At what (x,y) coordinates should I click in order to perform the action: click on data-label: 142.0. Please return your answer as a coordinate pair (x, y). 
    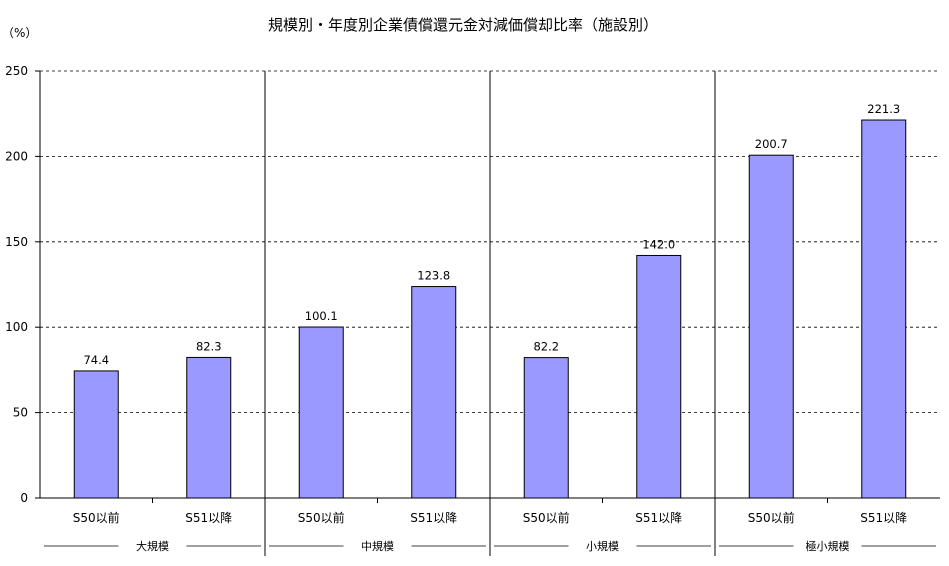
    Looking at the image, I should click on (658, 244).